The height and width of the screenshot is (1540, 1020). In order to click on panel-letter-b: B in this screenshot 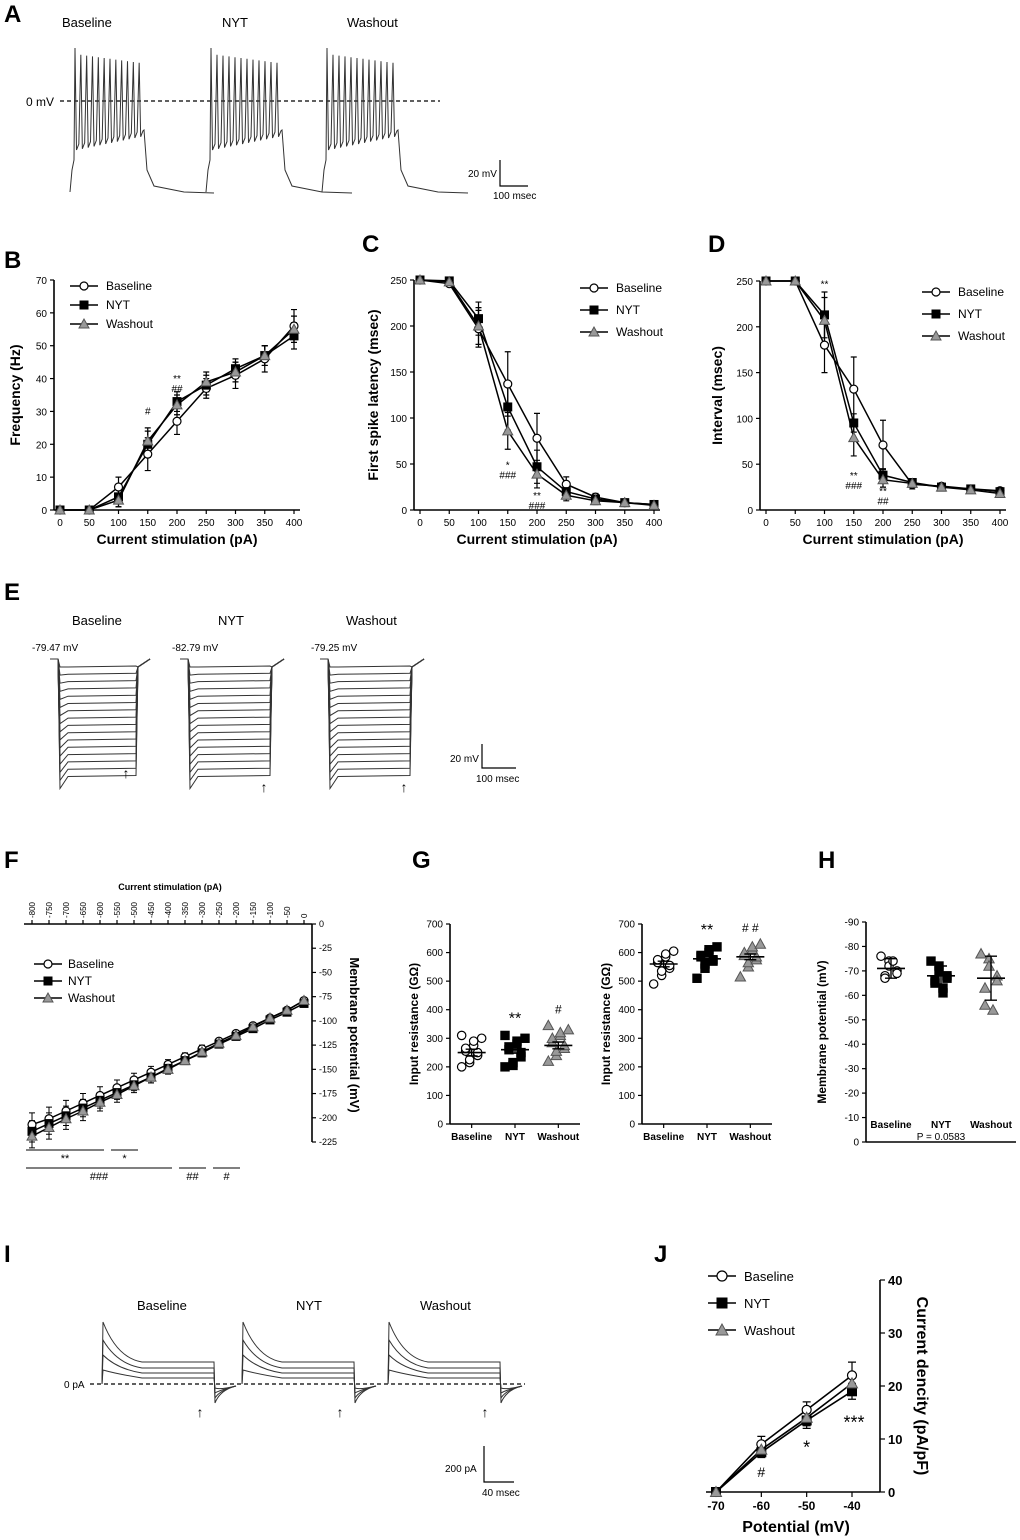, I will do `click(12, 260)`.